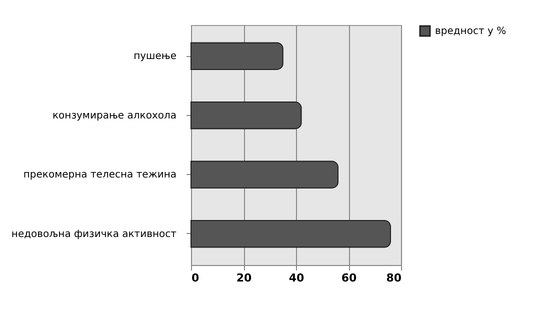  I want to click on x-tick-label: 80, so click(394, 278).